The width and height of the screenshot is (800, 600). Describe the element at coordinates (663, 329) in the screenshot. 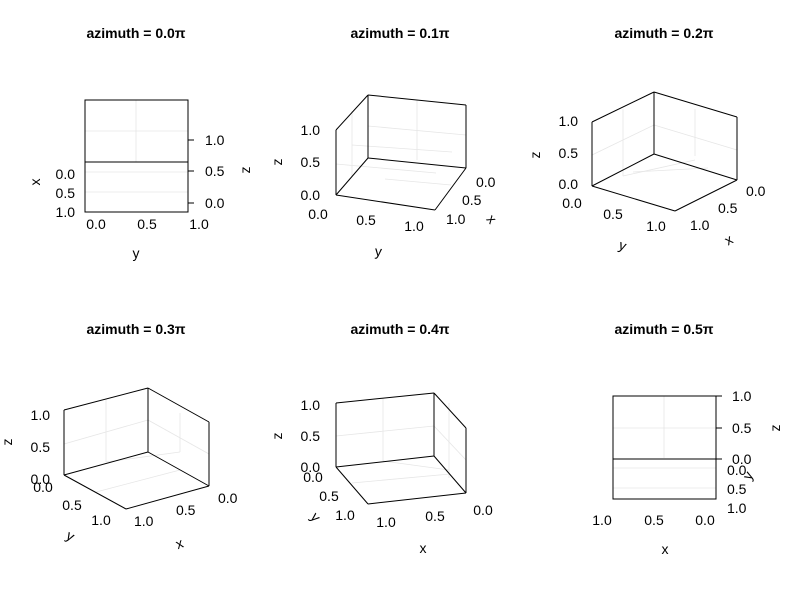

I see `panel-title: azimuth = 0.5π` at that location.